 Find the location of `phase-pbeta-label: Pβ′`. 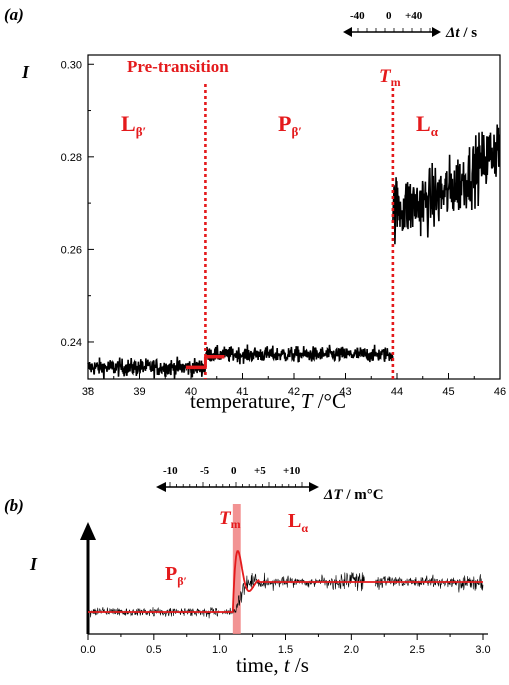

phase-pbeta-label: Pβ′ is located at coordinates (290, 125).